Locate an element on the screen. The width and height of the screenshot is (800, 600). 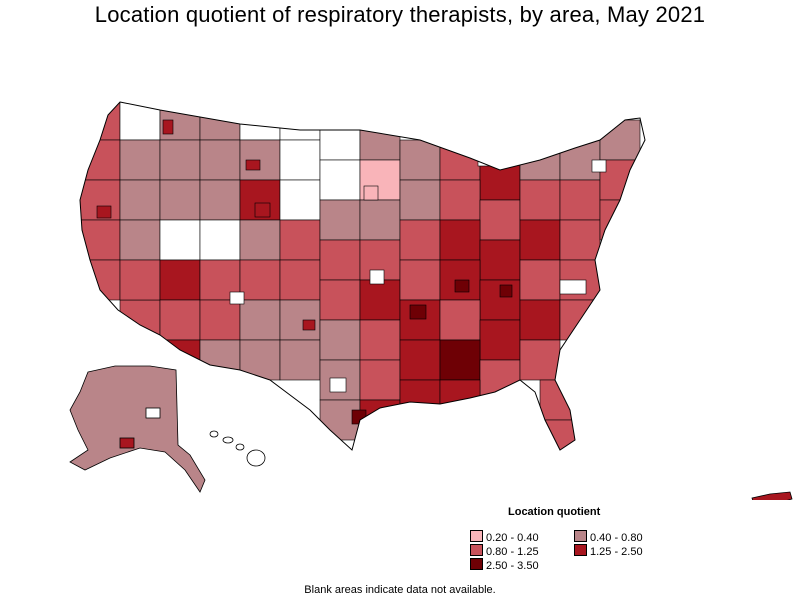
alaska is located at coordinates (137, 429).